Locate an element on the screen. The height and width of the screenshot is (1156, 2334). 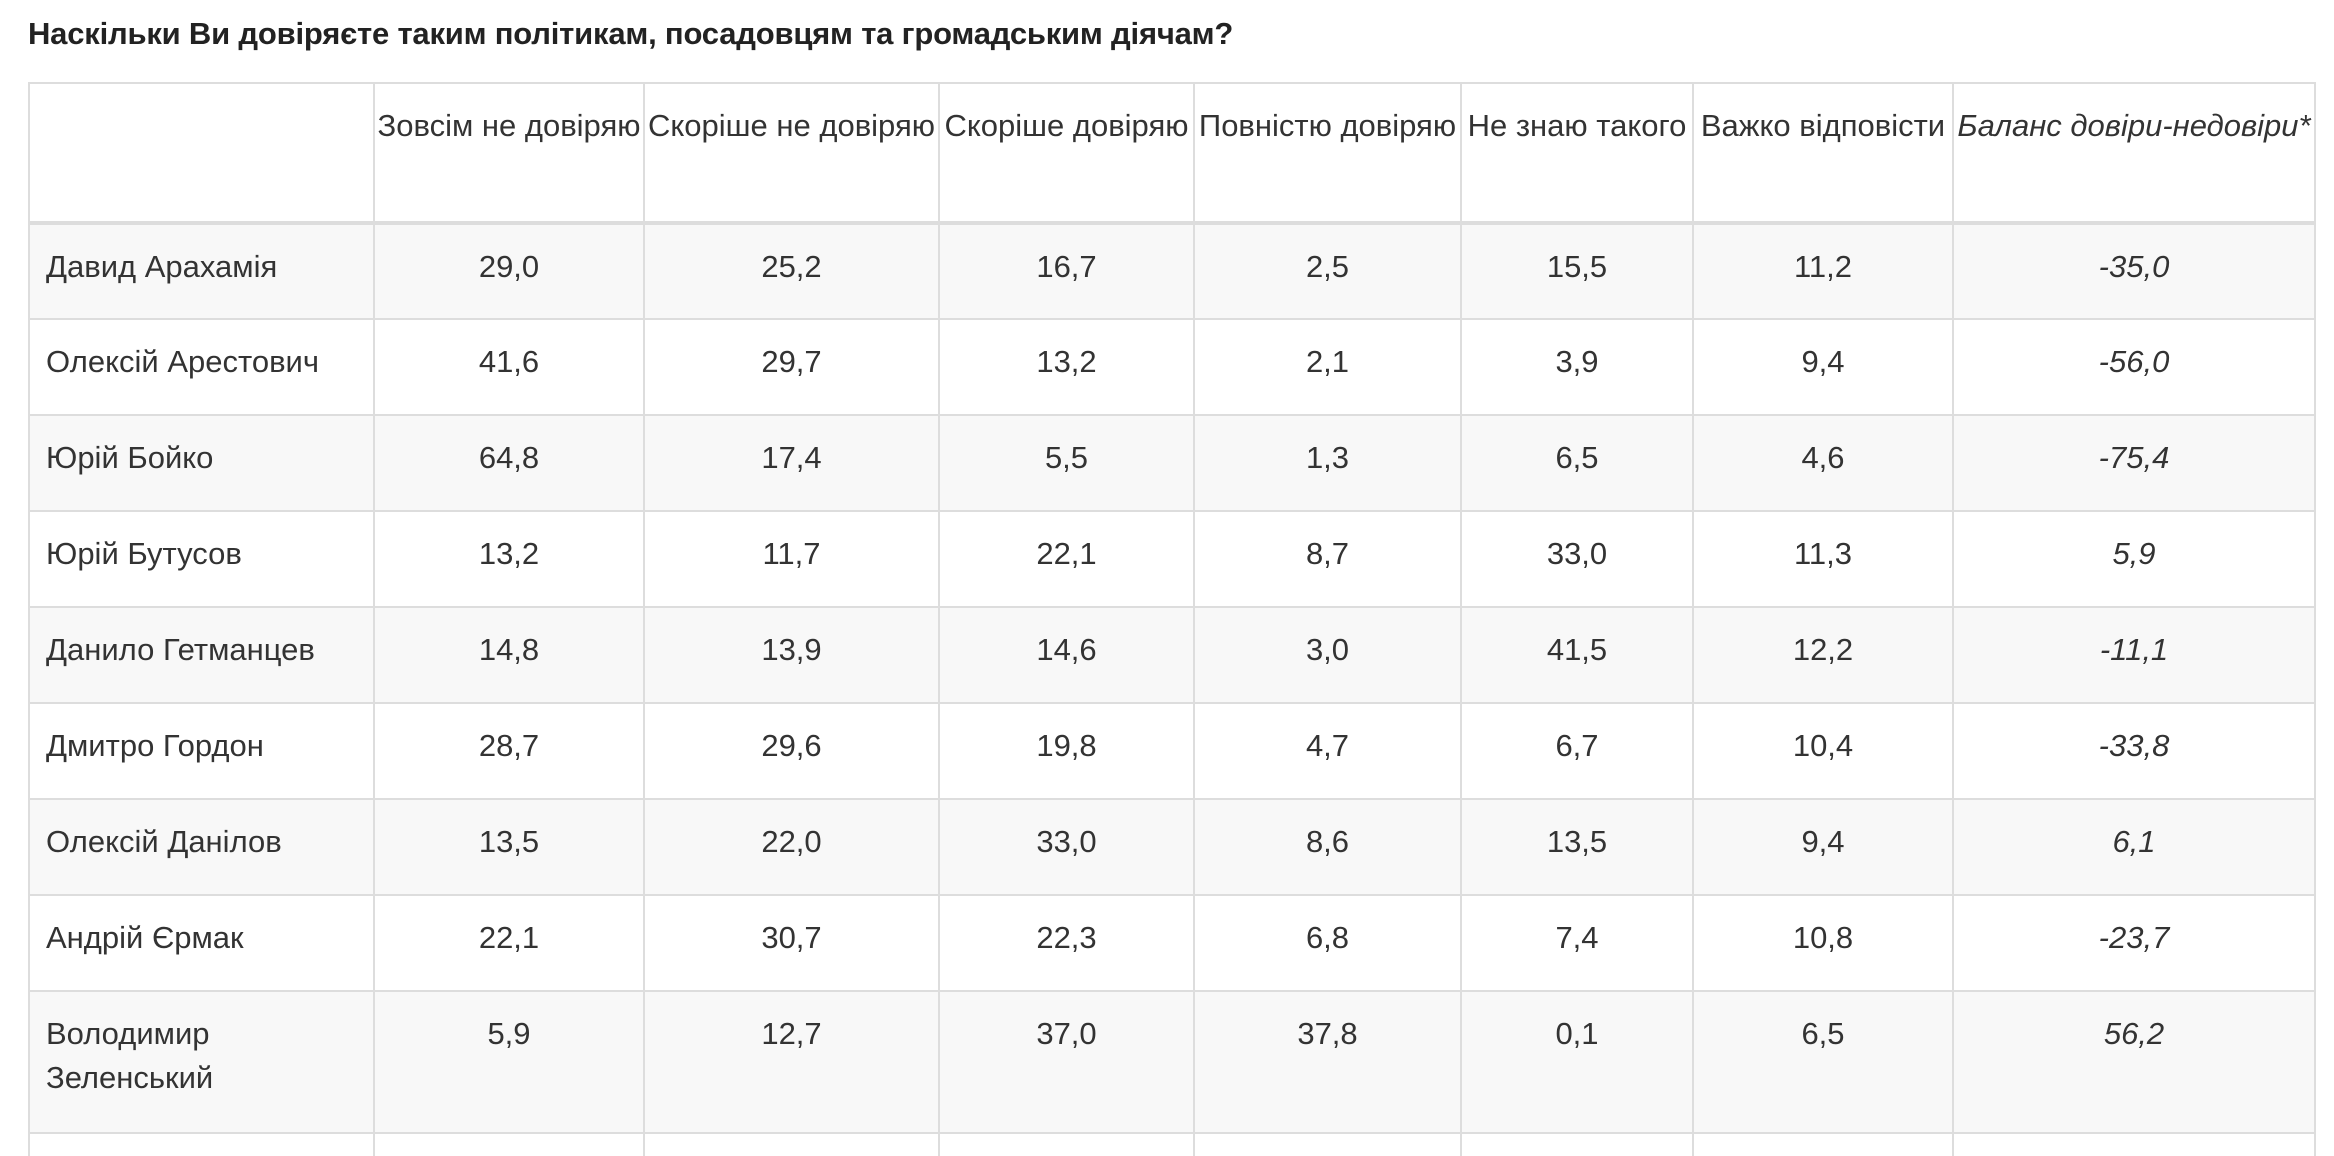
value-cell: 13,9 is located at coordinates (791, 655).